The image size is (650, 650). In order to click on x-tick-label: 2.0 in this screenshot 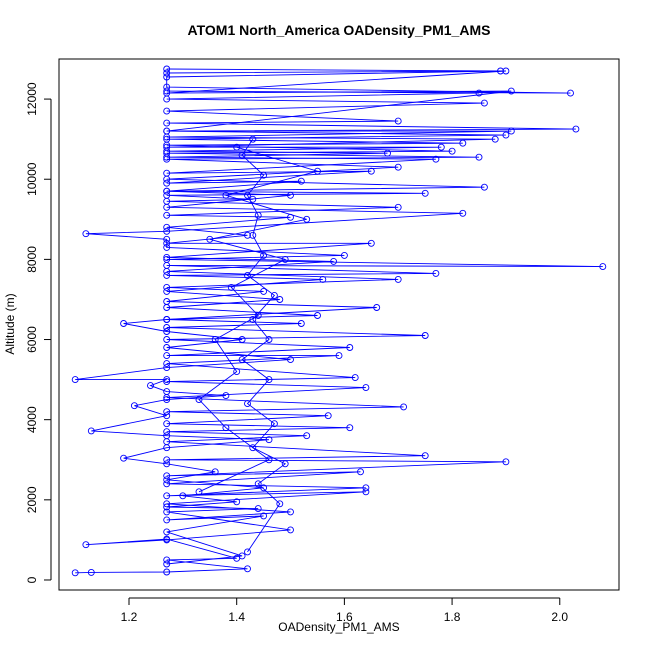, I will do `click(559, 617)`.